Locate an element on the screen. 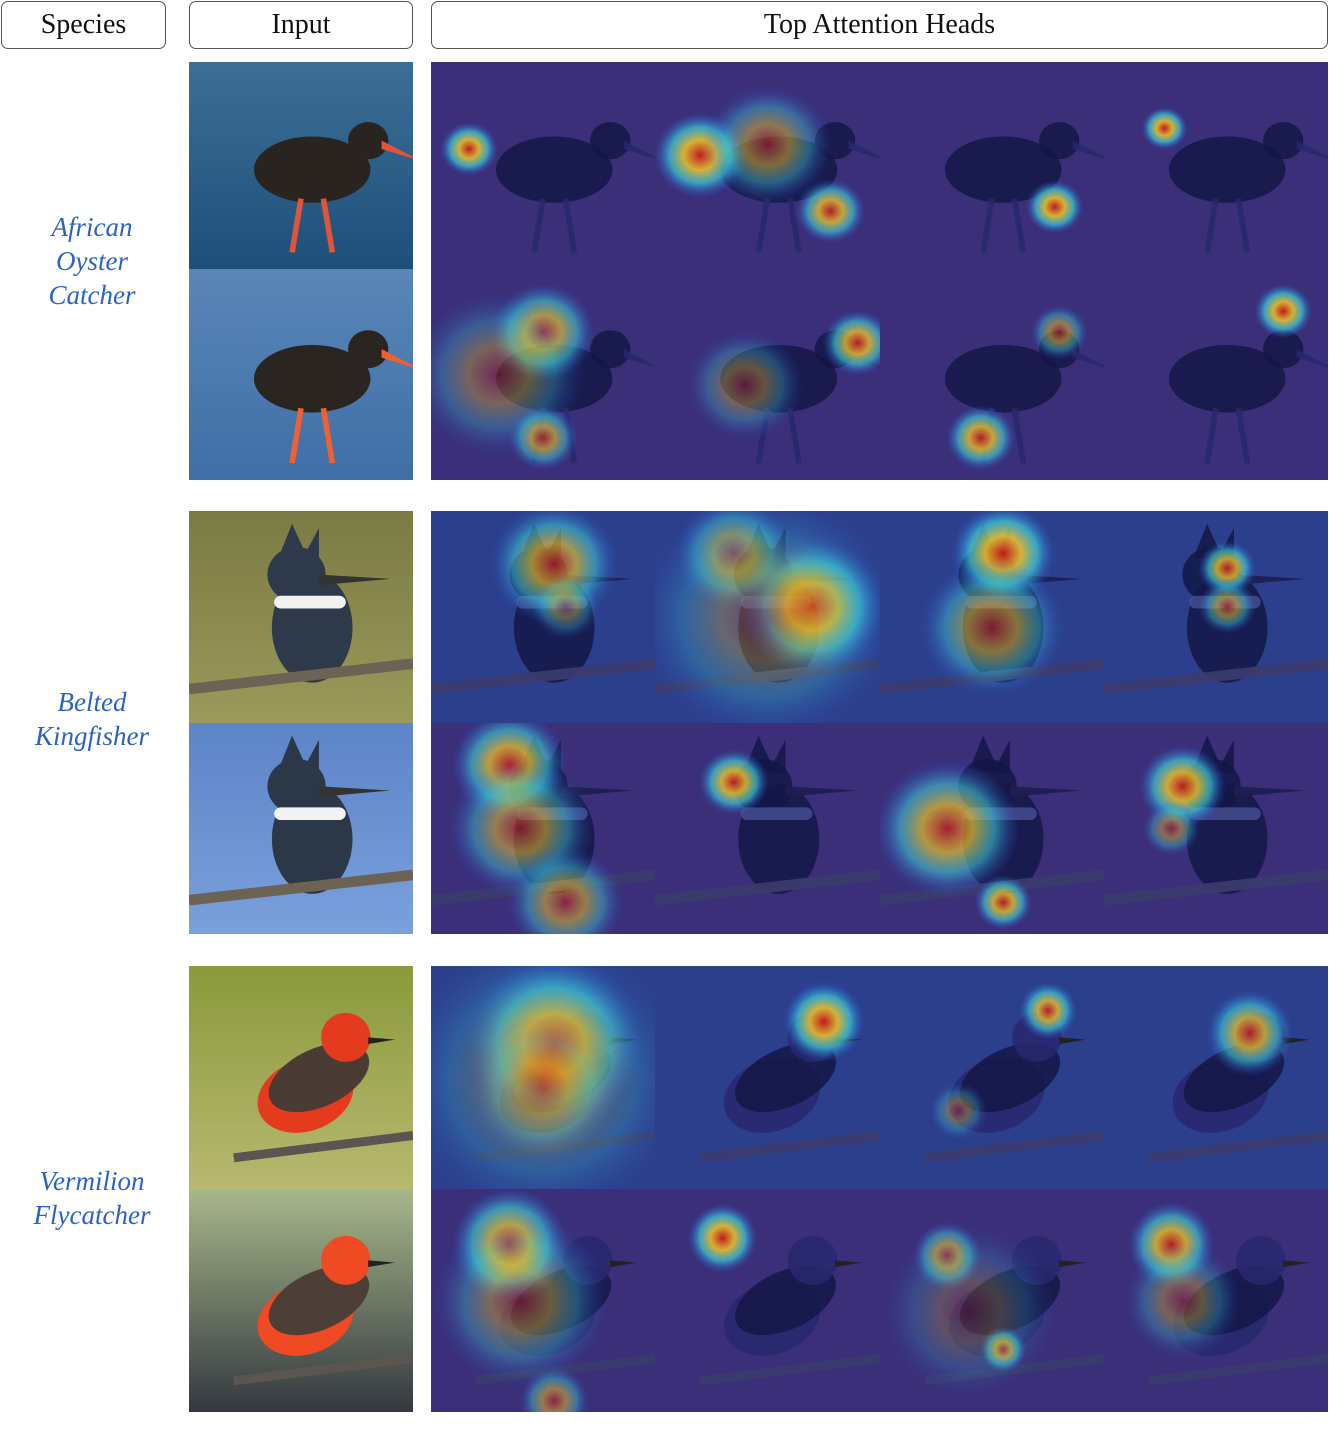 Image resolution: width=1329 pixels, height=1439 pixels. species-label-line: Catcher is located at coordinates (92, 295).